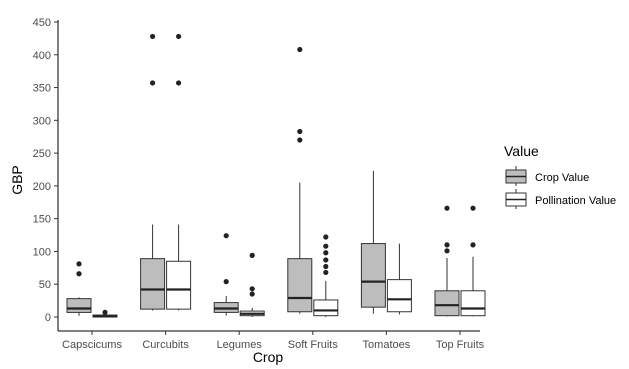  What do you see at coordinates (387, 345) in the screenshot?
I see `x-tick-label: Tomatoes` at bounding box center [387, 345].